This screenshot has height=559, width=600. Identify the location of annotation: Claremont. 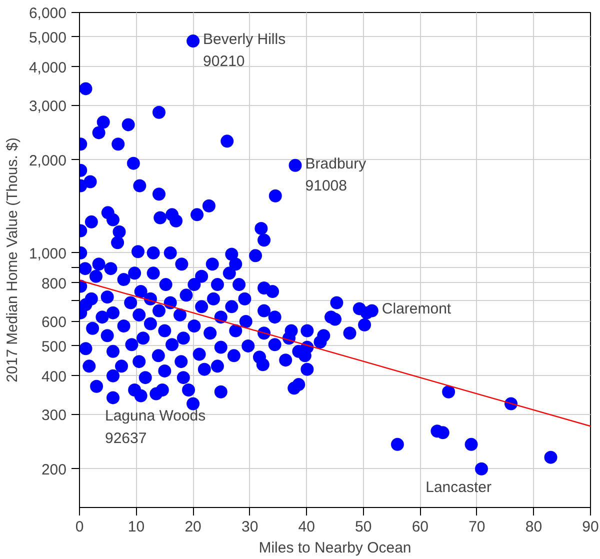
(417, 309).